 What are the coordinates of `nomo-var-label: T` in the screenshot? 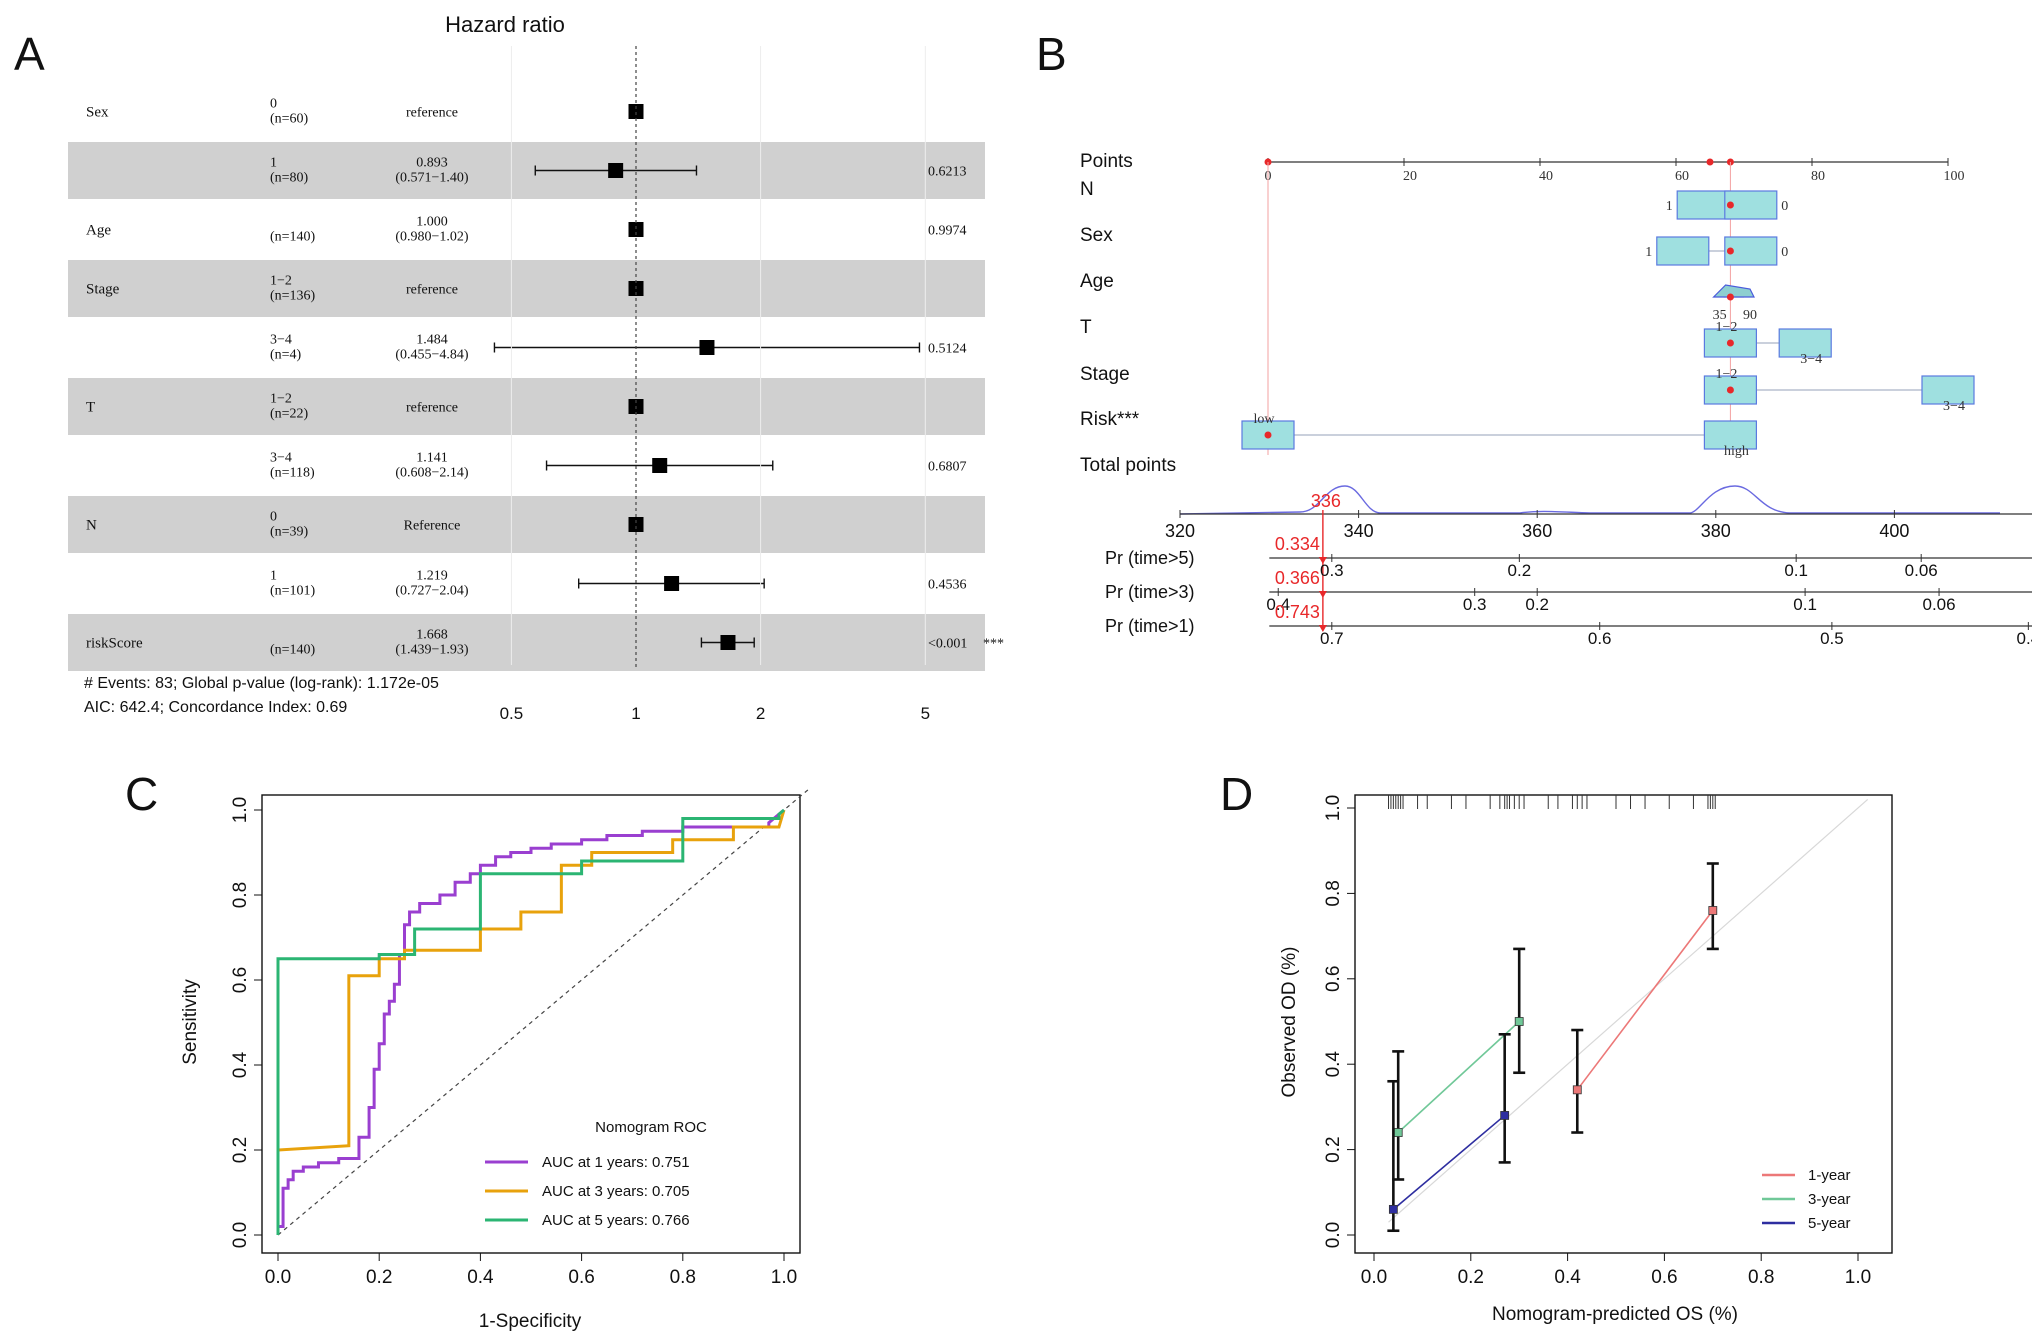 It's located at (1086, 327).